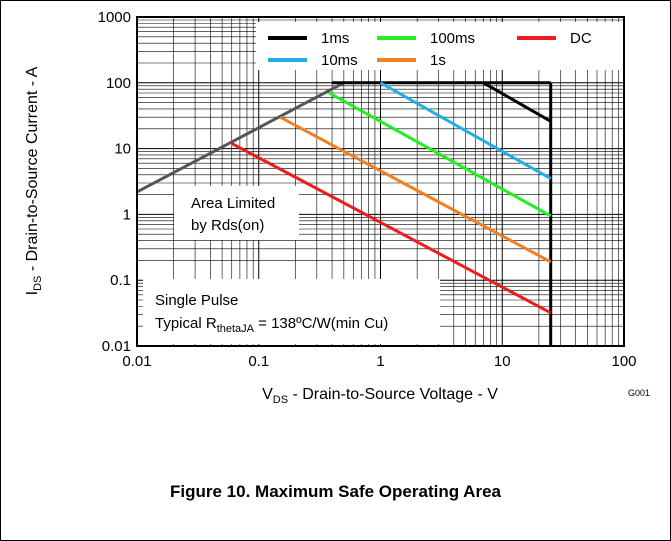 This screenshot has height=541, width=671. Describe the element at coordinates (32, 170) in the screenshot. I see `y-label-rest: - Drain-to-Source Current - A` at that location.